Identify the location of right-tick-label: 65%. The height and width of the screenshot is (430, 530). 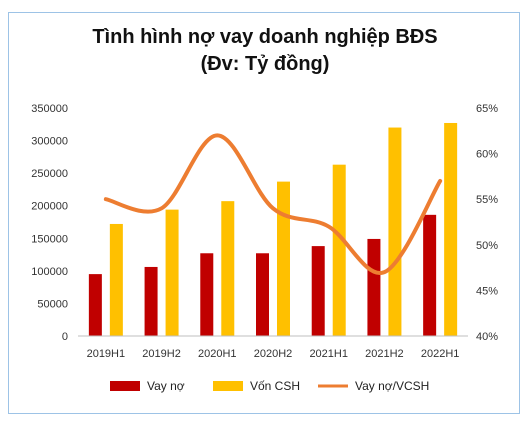
(487, 109).